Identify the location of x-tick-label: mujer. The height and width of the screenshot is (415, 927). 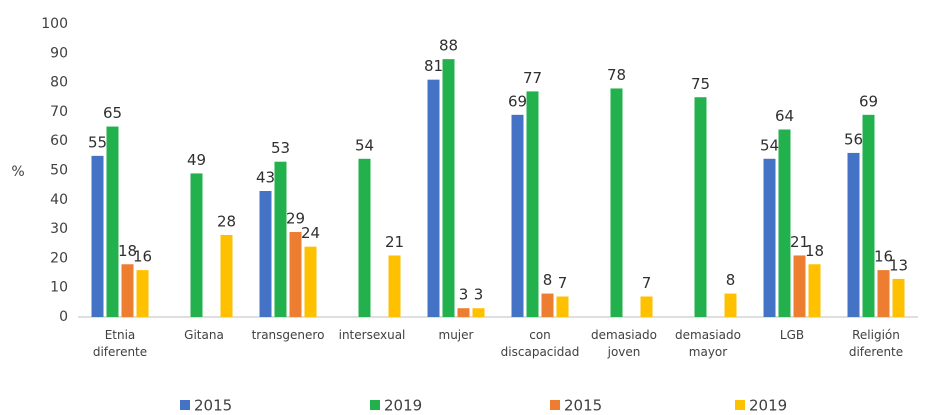
(456, 335).